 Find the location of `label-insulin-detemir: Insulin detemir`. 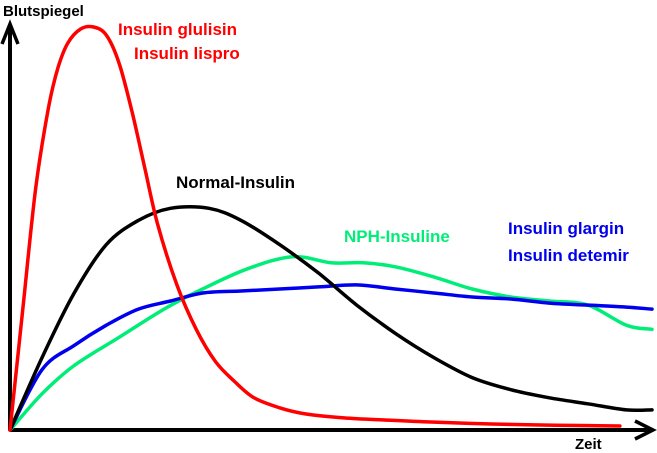

label-insulin-detemir: Insulin detemir is located at coordinates (568, 255).